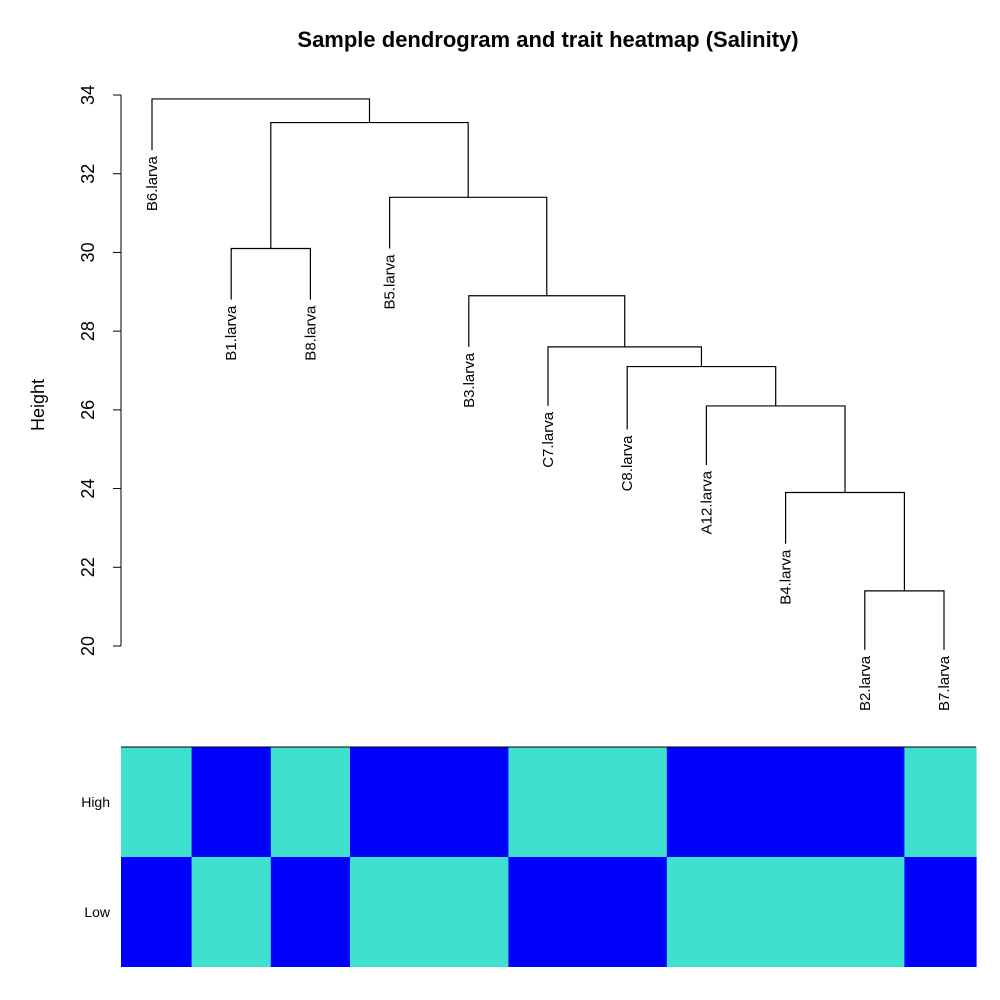 The width and height of the screenshot is (1000, 1000). Describe the element at coordinates (88, 410) in the screenshot. I see `y-tick-label: 26` at that location.